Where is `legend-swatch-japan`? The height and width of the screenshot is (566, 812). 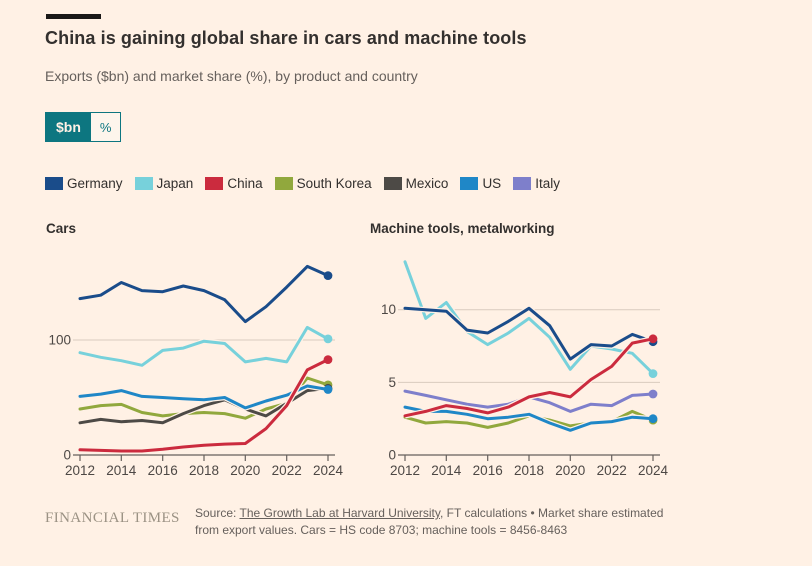
legend-swatch-japan is located at coordinates (143, 183).